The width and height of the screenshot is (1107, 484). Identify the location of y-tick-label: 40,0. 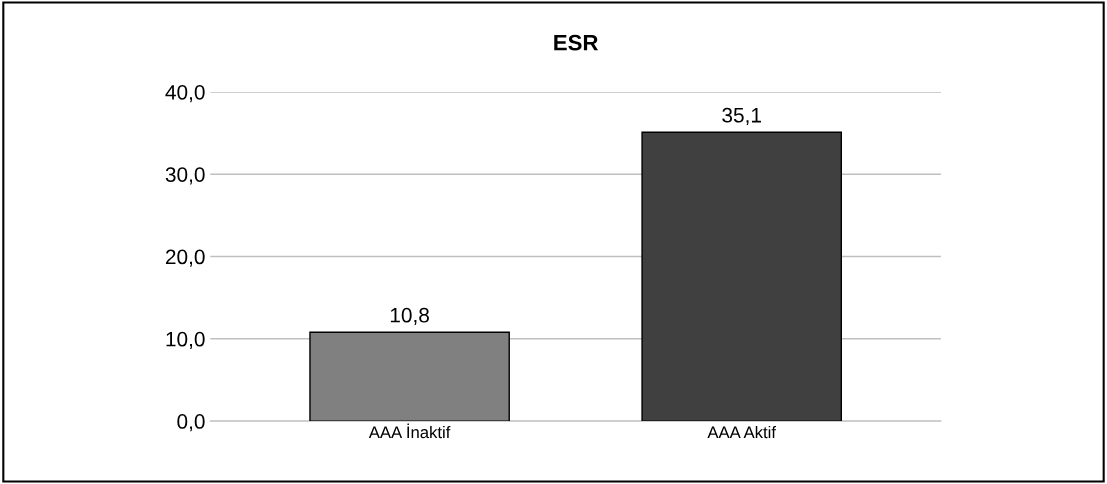
(185, 93).